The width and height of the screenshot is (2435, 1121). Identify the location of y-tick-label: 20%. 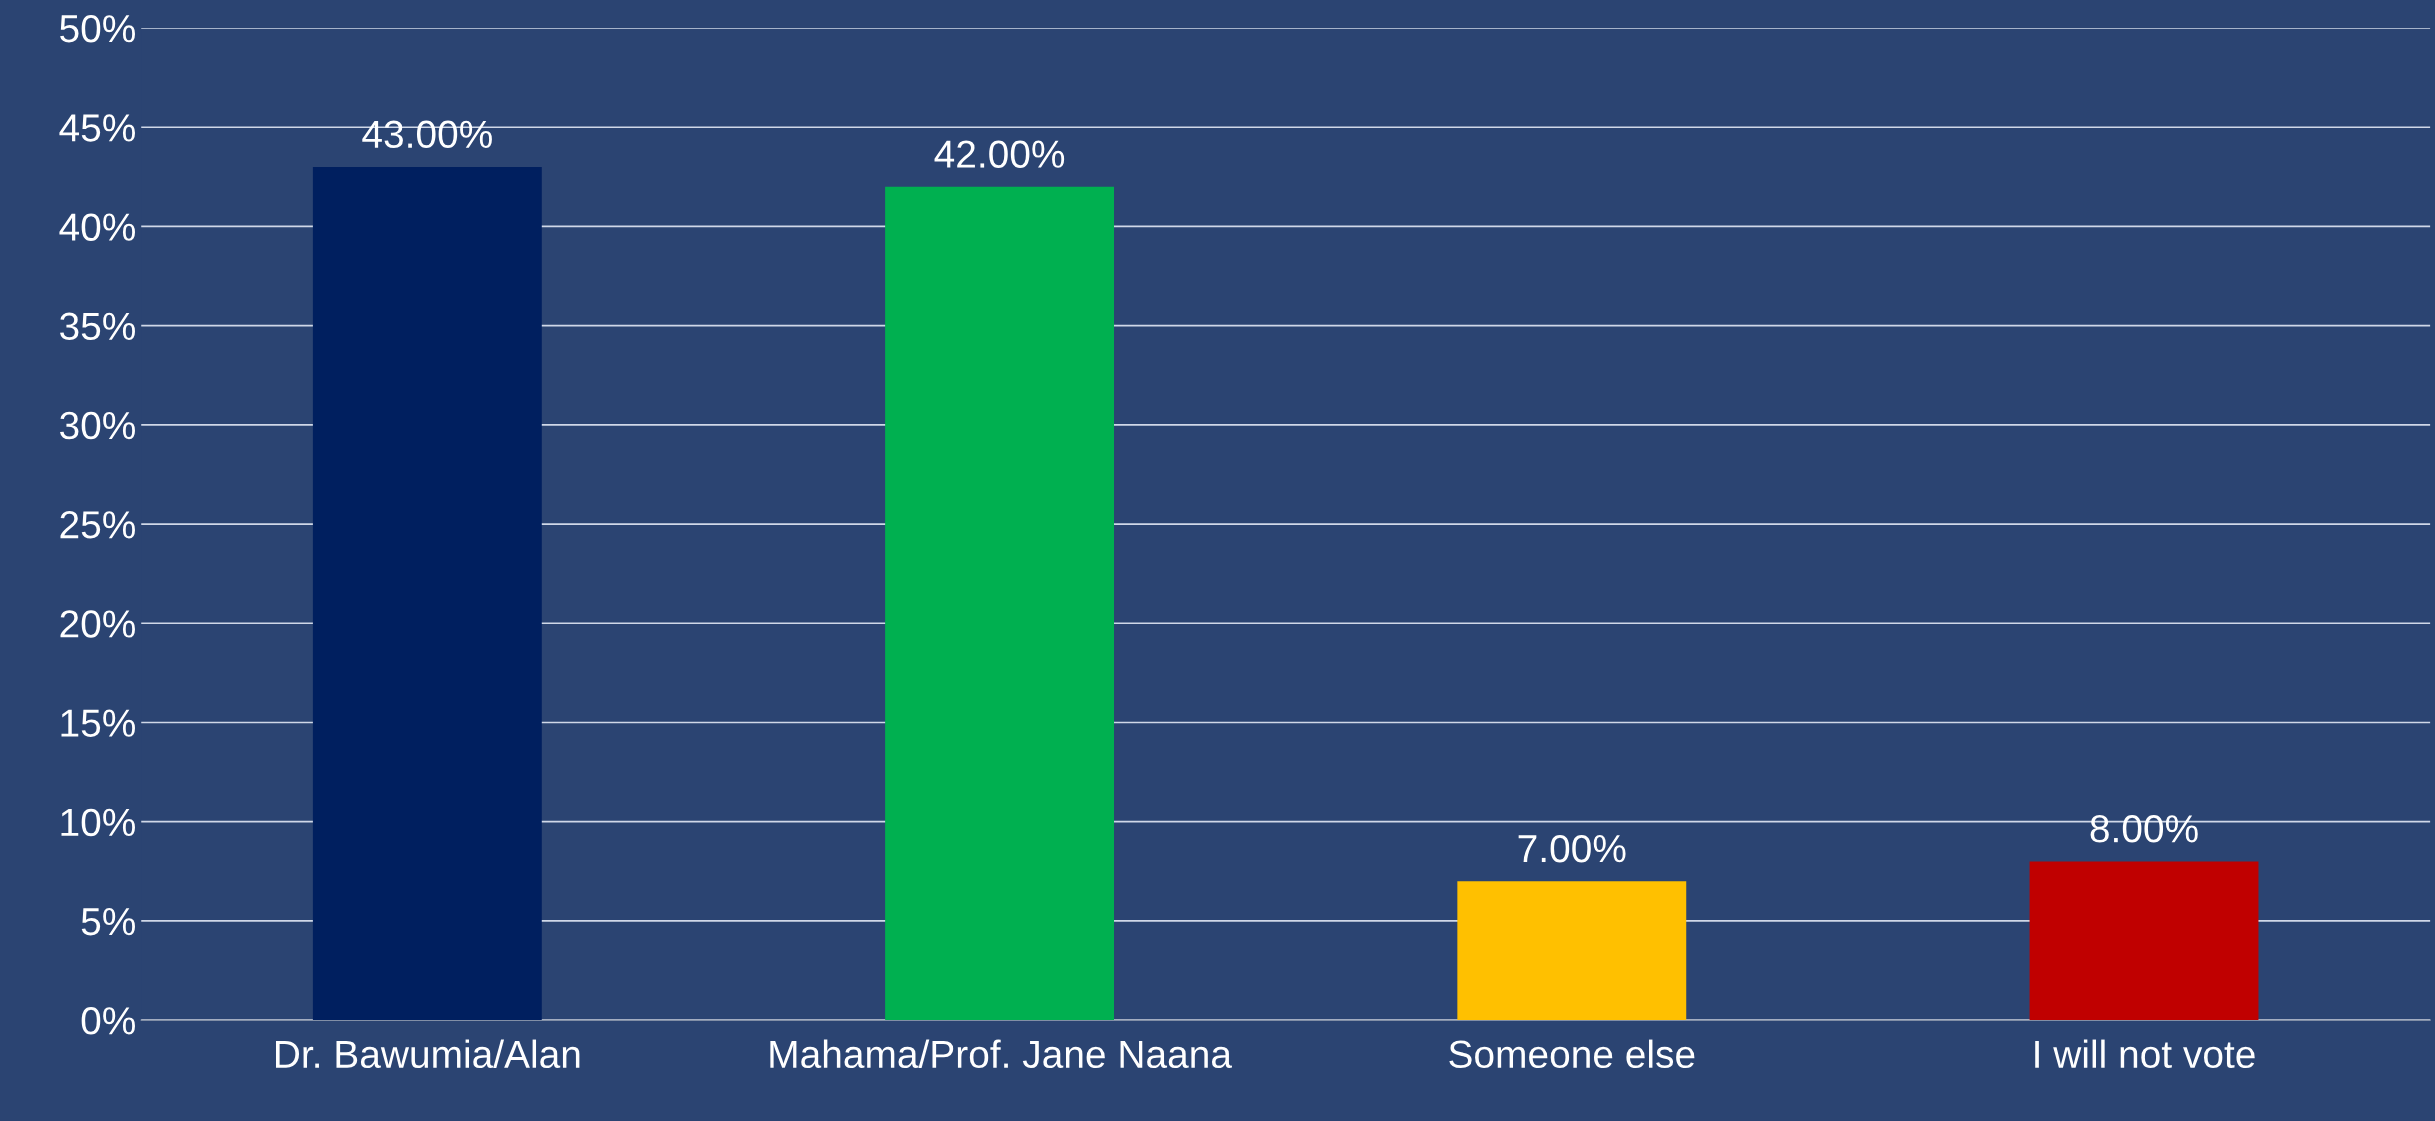
(97, 624).